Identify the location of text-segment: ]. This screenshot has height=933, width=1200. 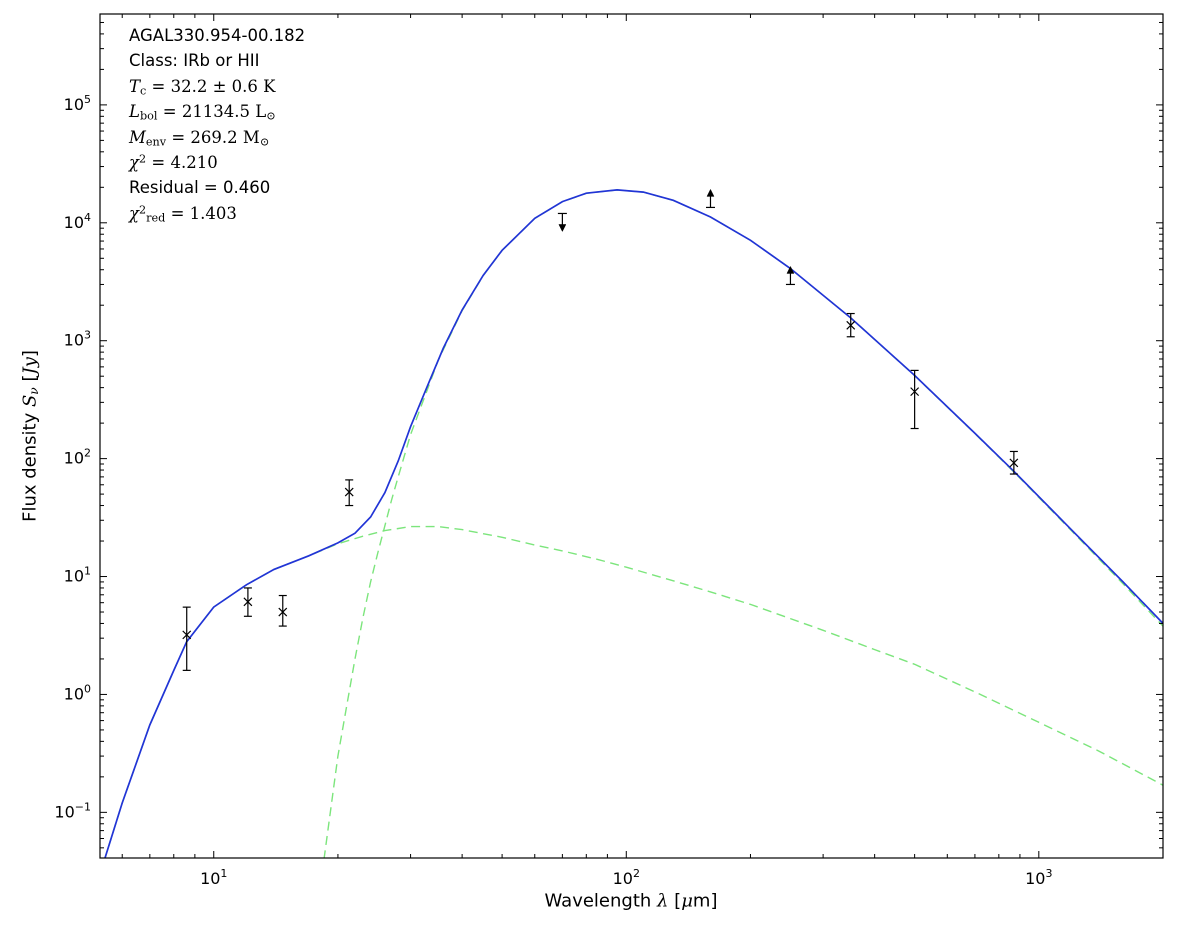
(30, 354).